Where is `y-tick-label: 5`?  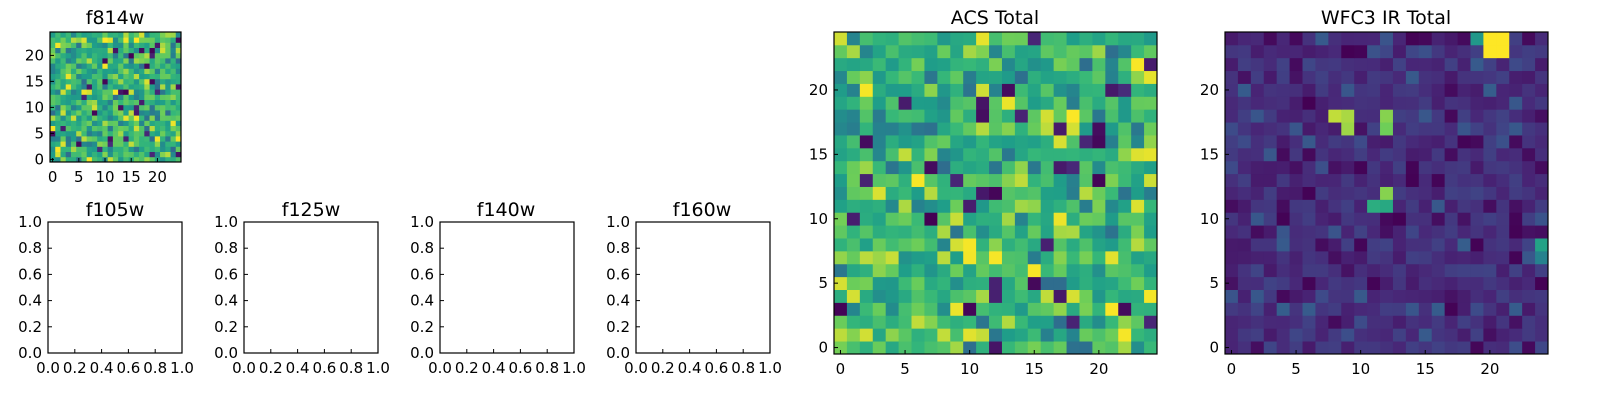
y-tick-label: 5 is located at coordinates (823, 283).